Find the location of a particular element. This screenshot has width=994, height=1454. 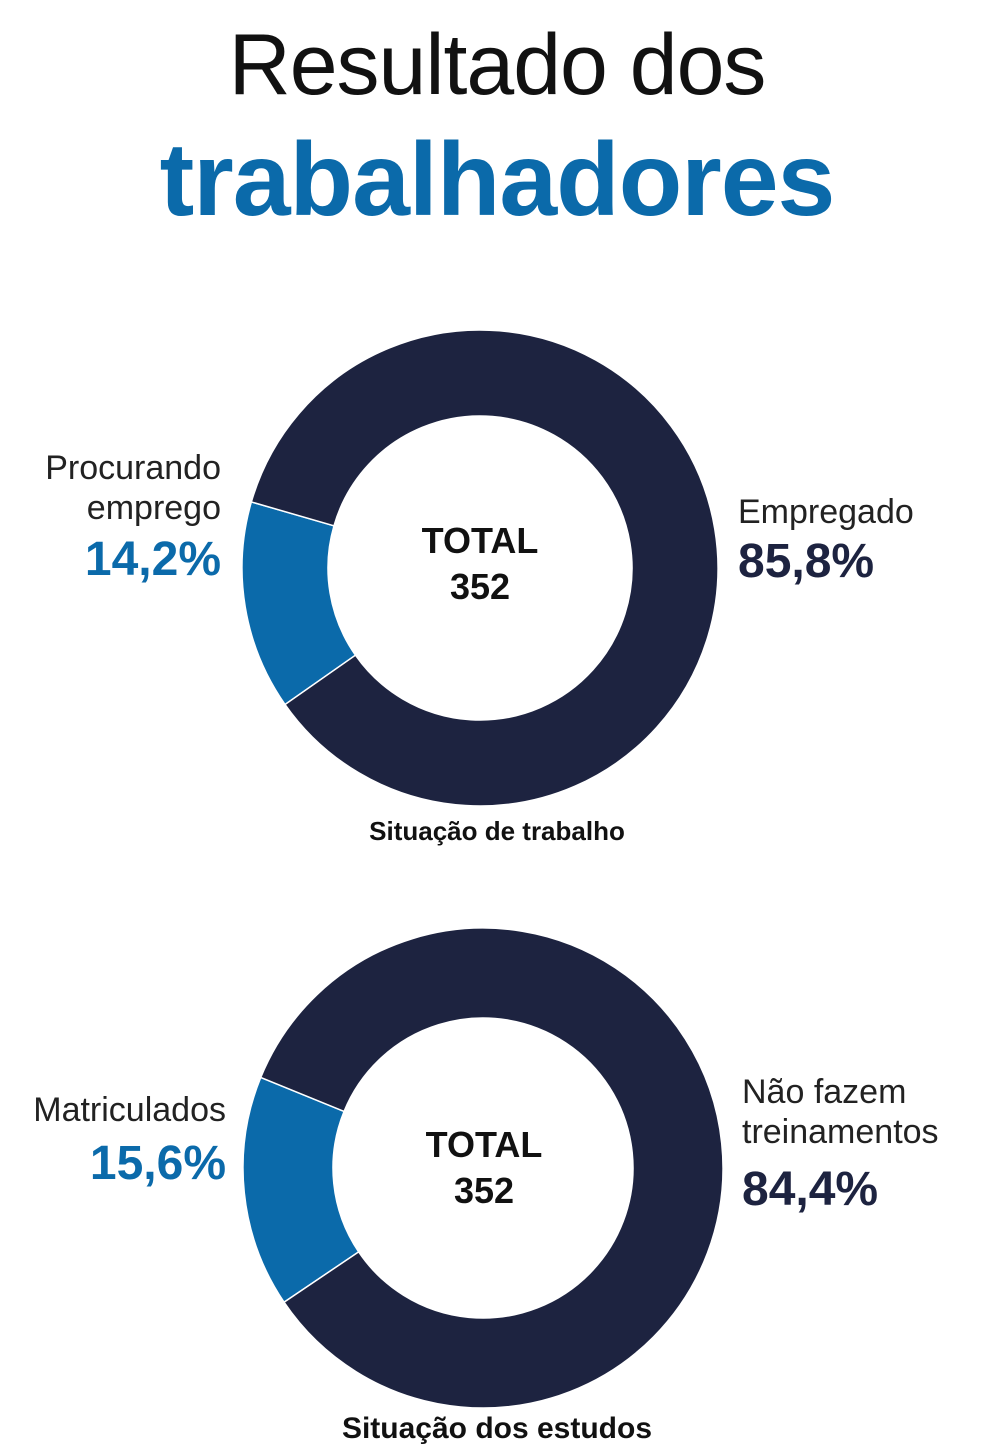

value-label-employed: 85,8% is located at coordinates (806, 561).